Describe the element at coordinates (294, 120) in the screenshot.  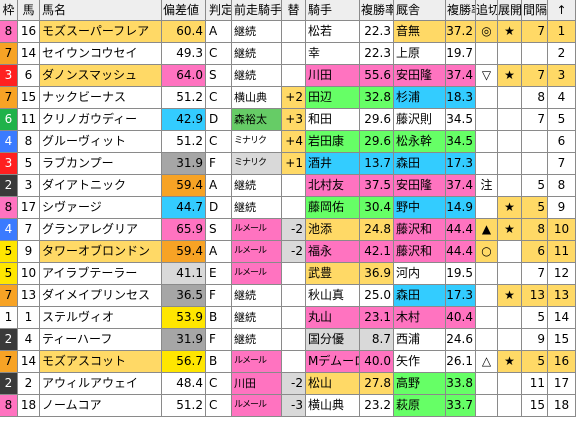
I see `cell-change: +3` at that location.